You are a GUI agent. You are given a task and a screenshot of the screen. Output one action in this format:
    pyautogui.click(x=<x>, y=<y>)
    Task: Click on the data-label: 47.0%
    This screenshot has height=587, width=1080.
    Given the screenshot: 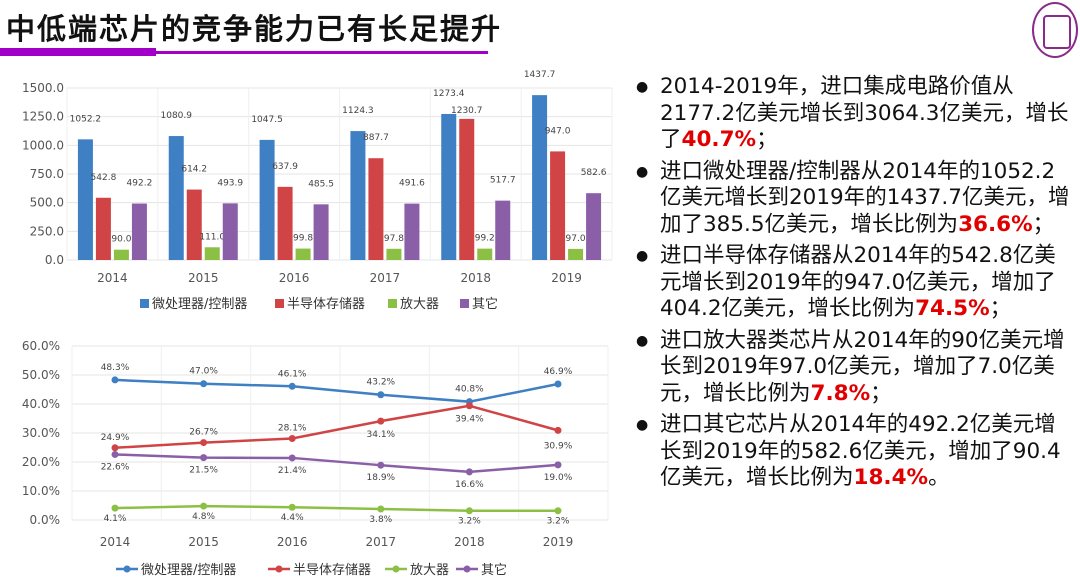 What is the action you would take?
    pyautogui.click(x=203, y=372)
    